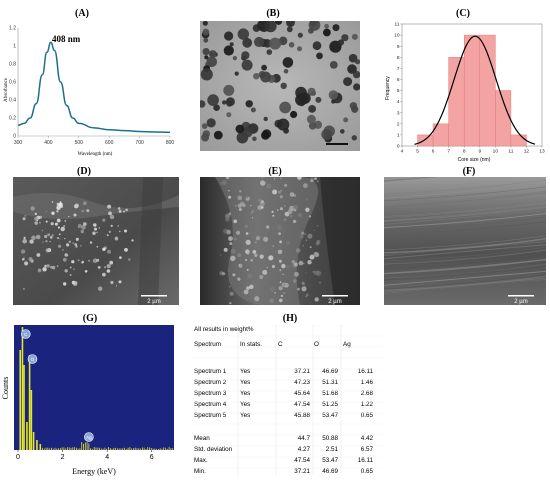 The height and width of the screenshot is (482, 550). I want to click on hist-x-tick-label: 4, so click(402, 152).